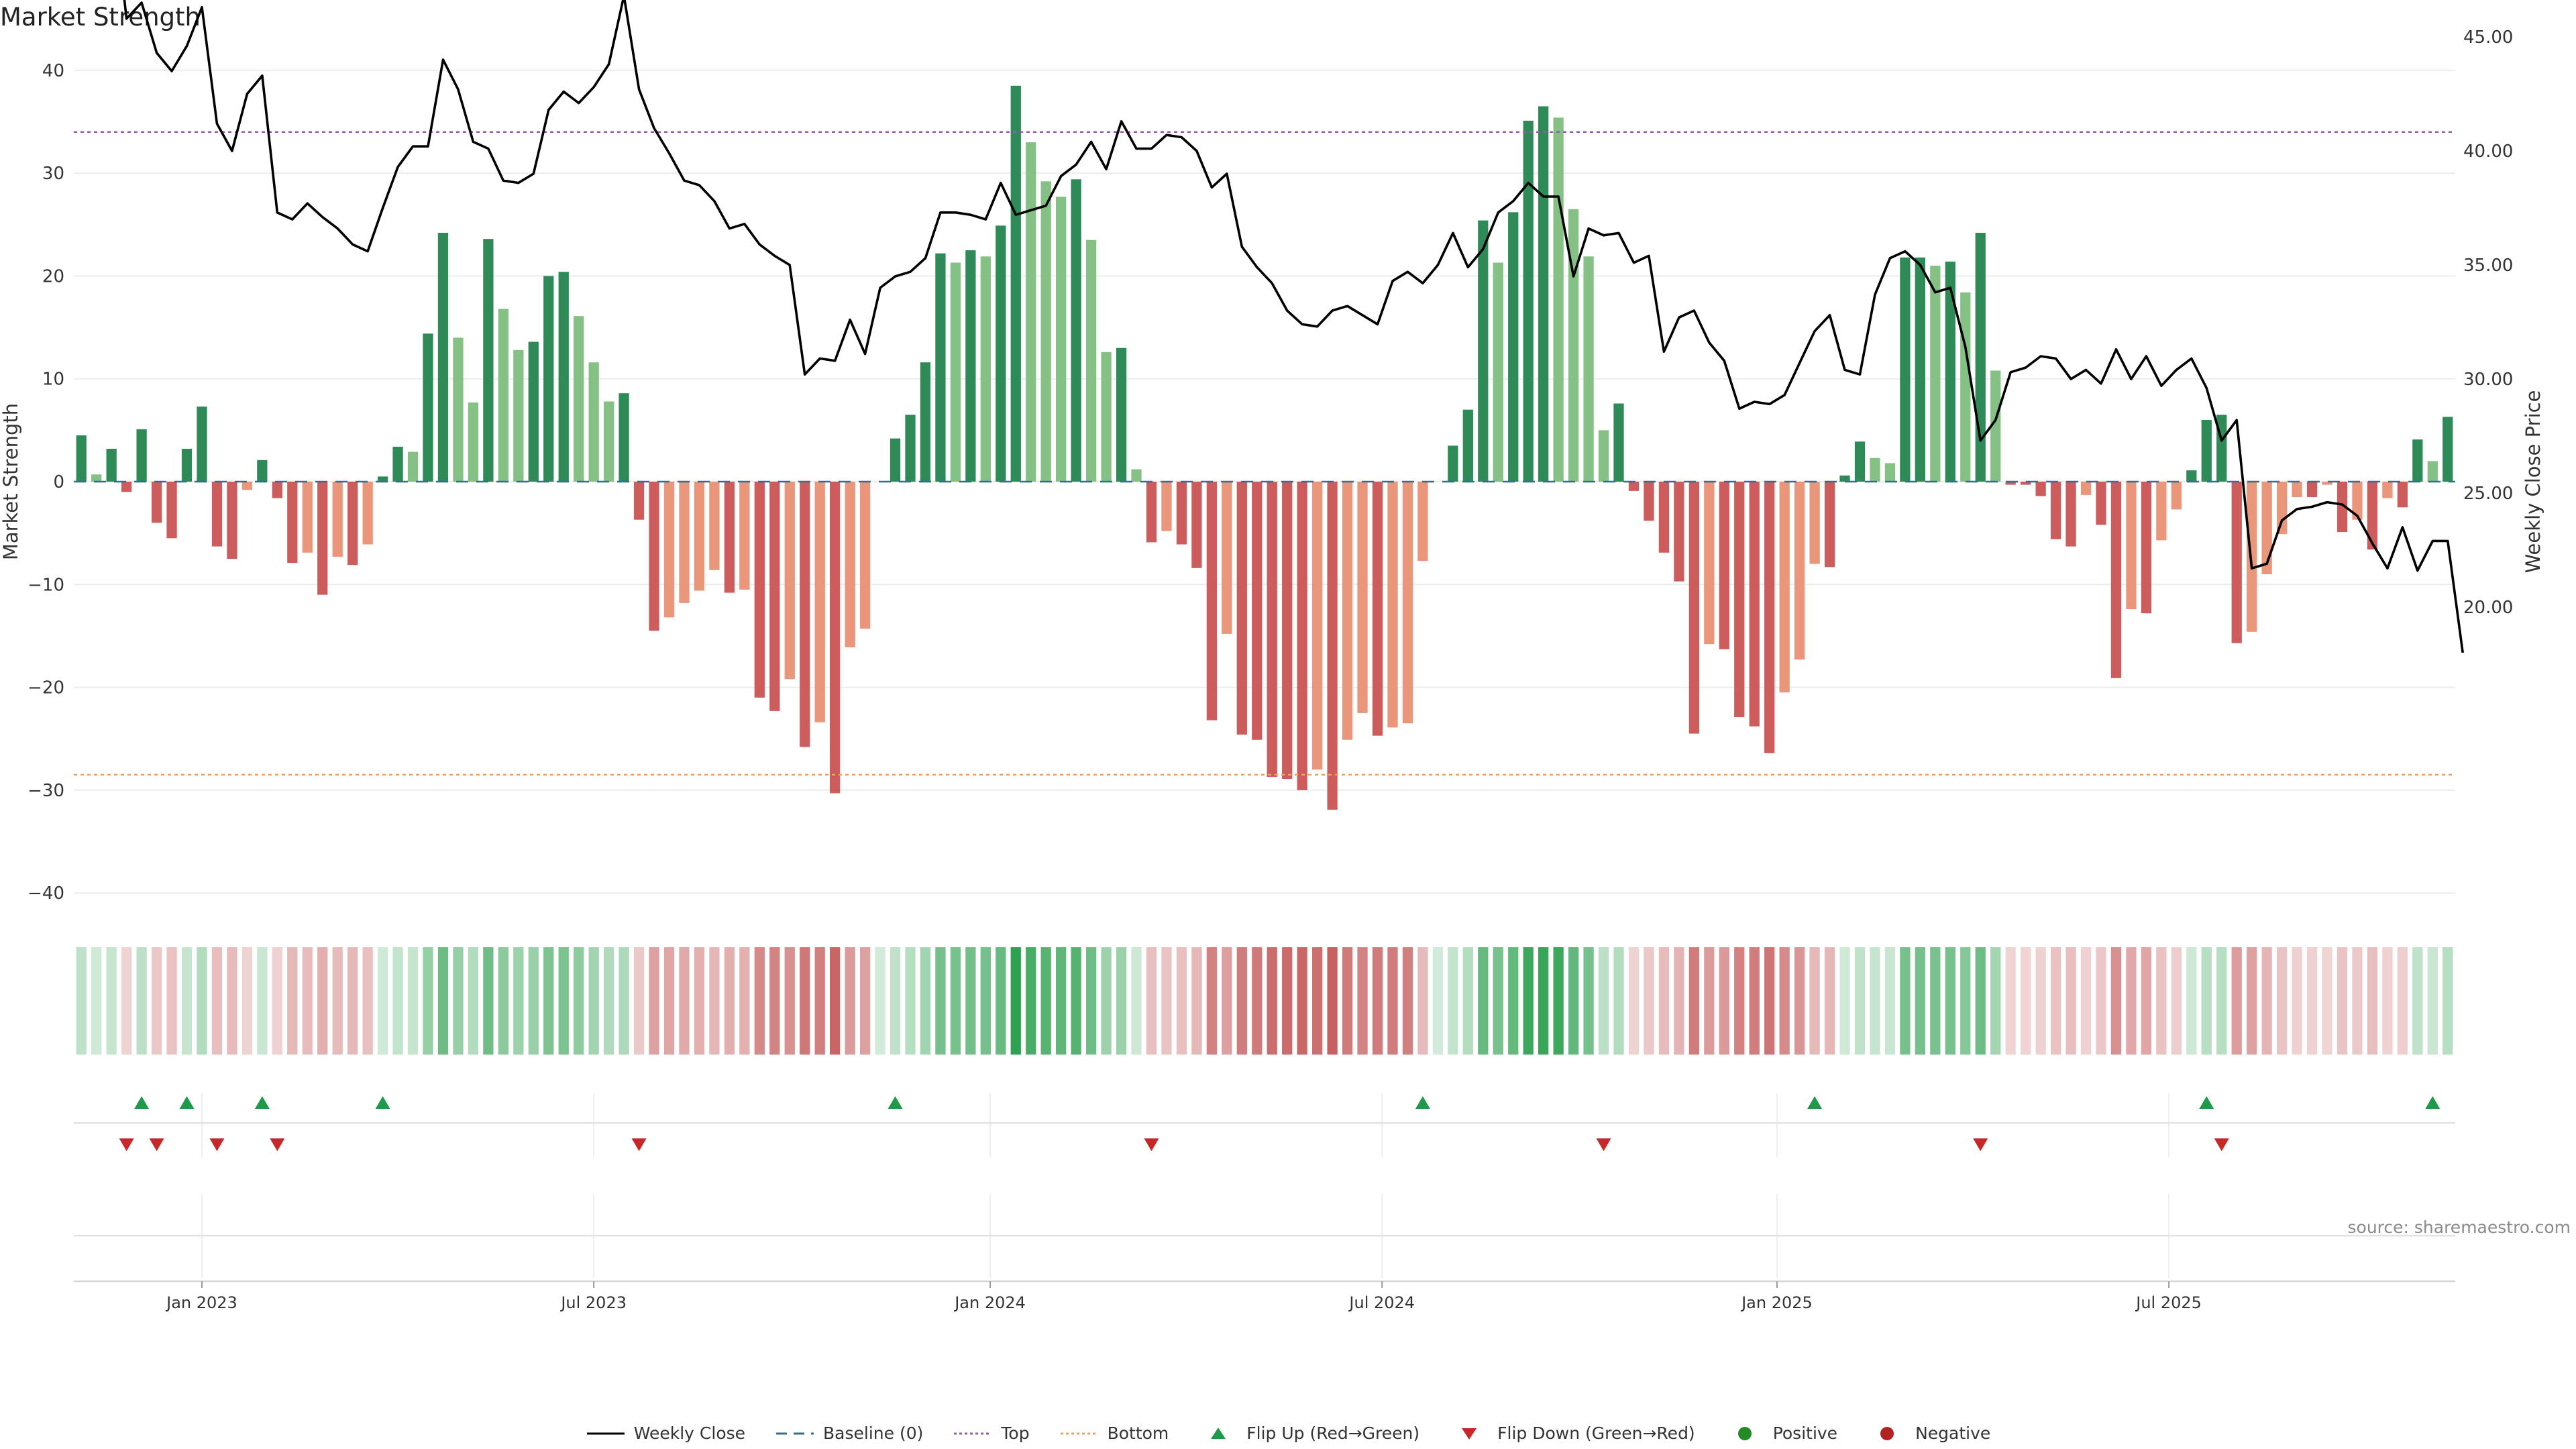  Describe the element at coordinates (46, 688) in the screenshot. I see `y-tick-label: −20` at that location.